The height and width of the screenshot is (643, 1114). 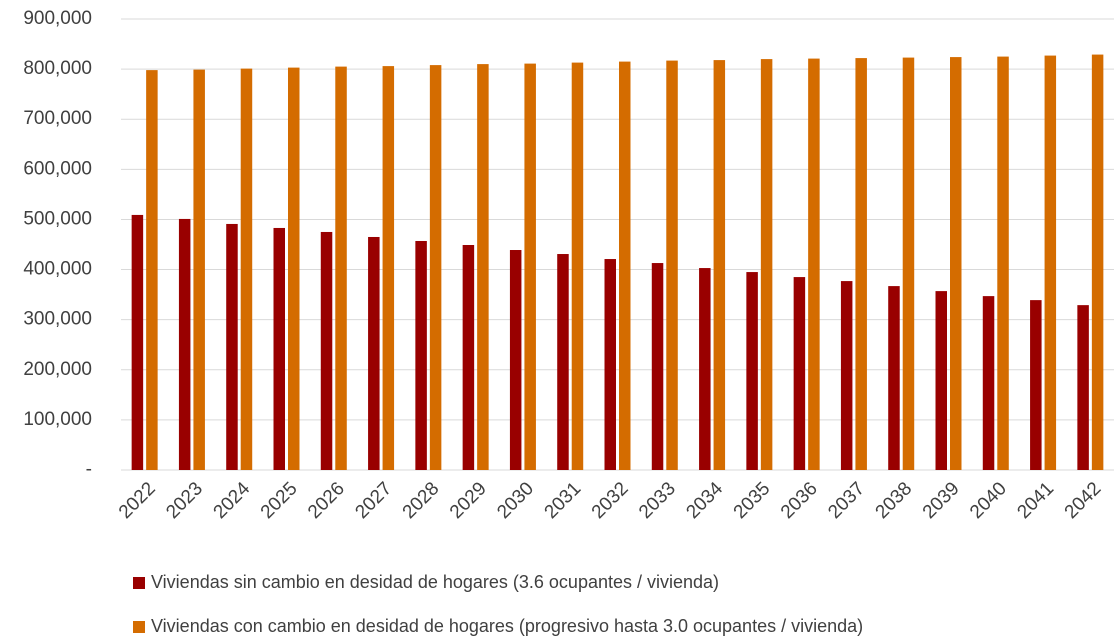 I want to click on x-tick-label: 2025, so click(x=279, y=500).